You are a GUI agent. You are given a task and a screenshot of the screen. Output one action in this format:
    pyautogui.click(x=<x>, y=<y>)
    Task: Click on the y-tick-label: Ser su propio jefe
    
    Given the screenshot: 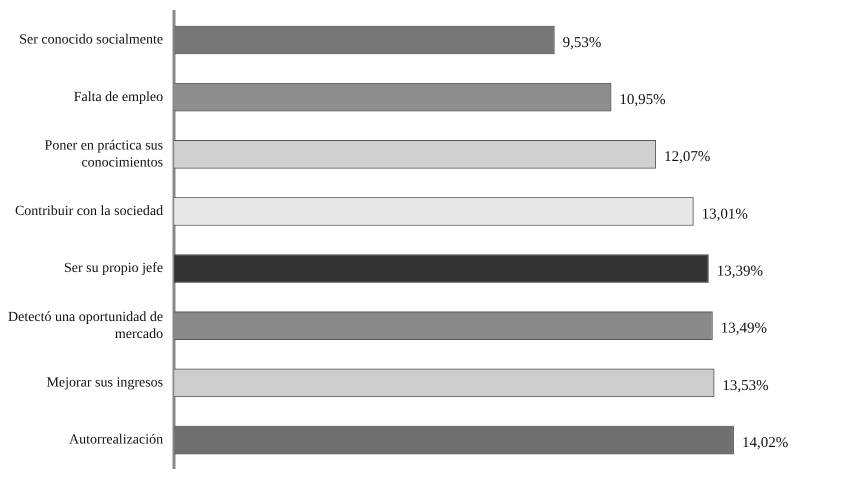 What is the action you would take?
    pyautogui.click(x=114, y=268)
    